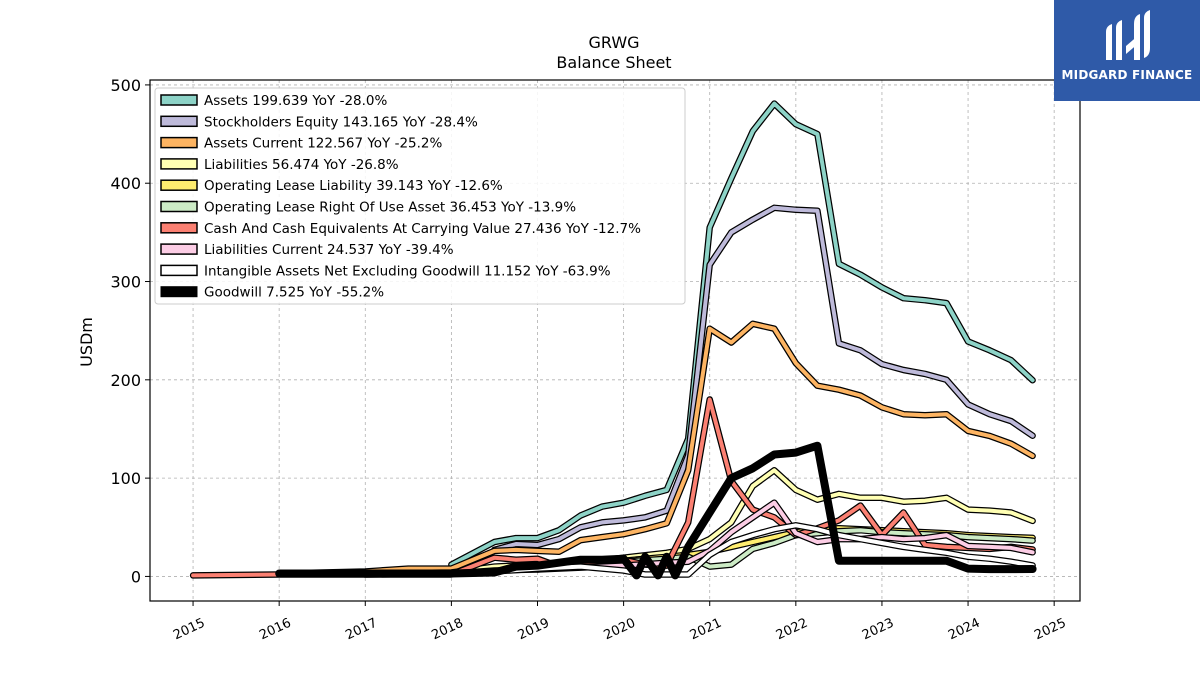 Image resolution: width=1200 pixels, height=675 pixels. What do you see at coordinates (296, 101) in the screenshot?
I see `legend-label: Assets 199.639 YoY -28.0%` at bounding box center [296, 101].